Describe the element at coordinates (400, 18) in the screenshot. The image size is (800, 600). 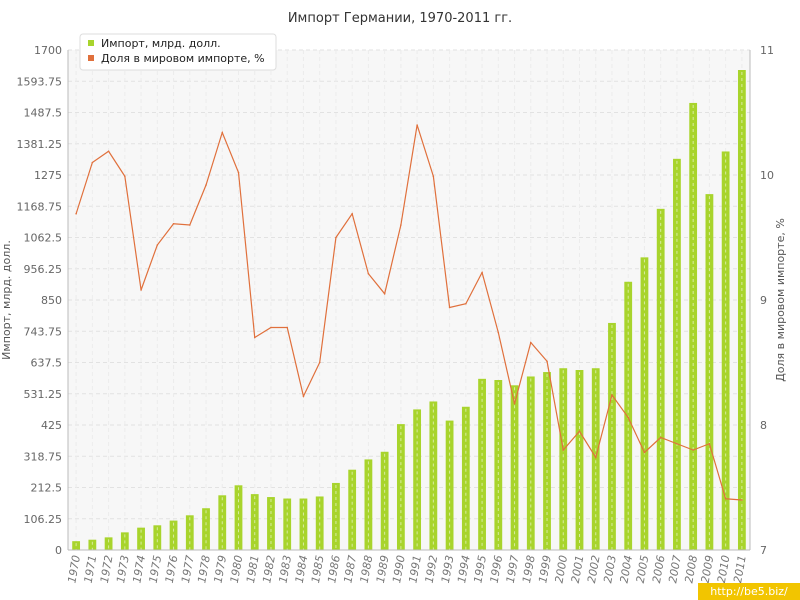
I see `chart-title: Импорт Германии, 1970-2011 гг.` at that location.